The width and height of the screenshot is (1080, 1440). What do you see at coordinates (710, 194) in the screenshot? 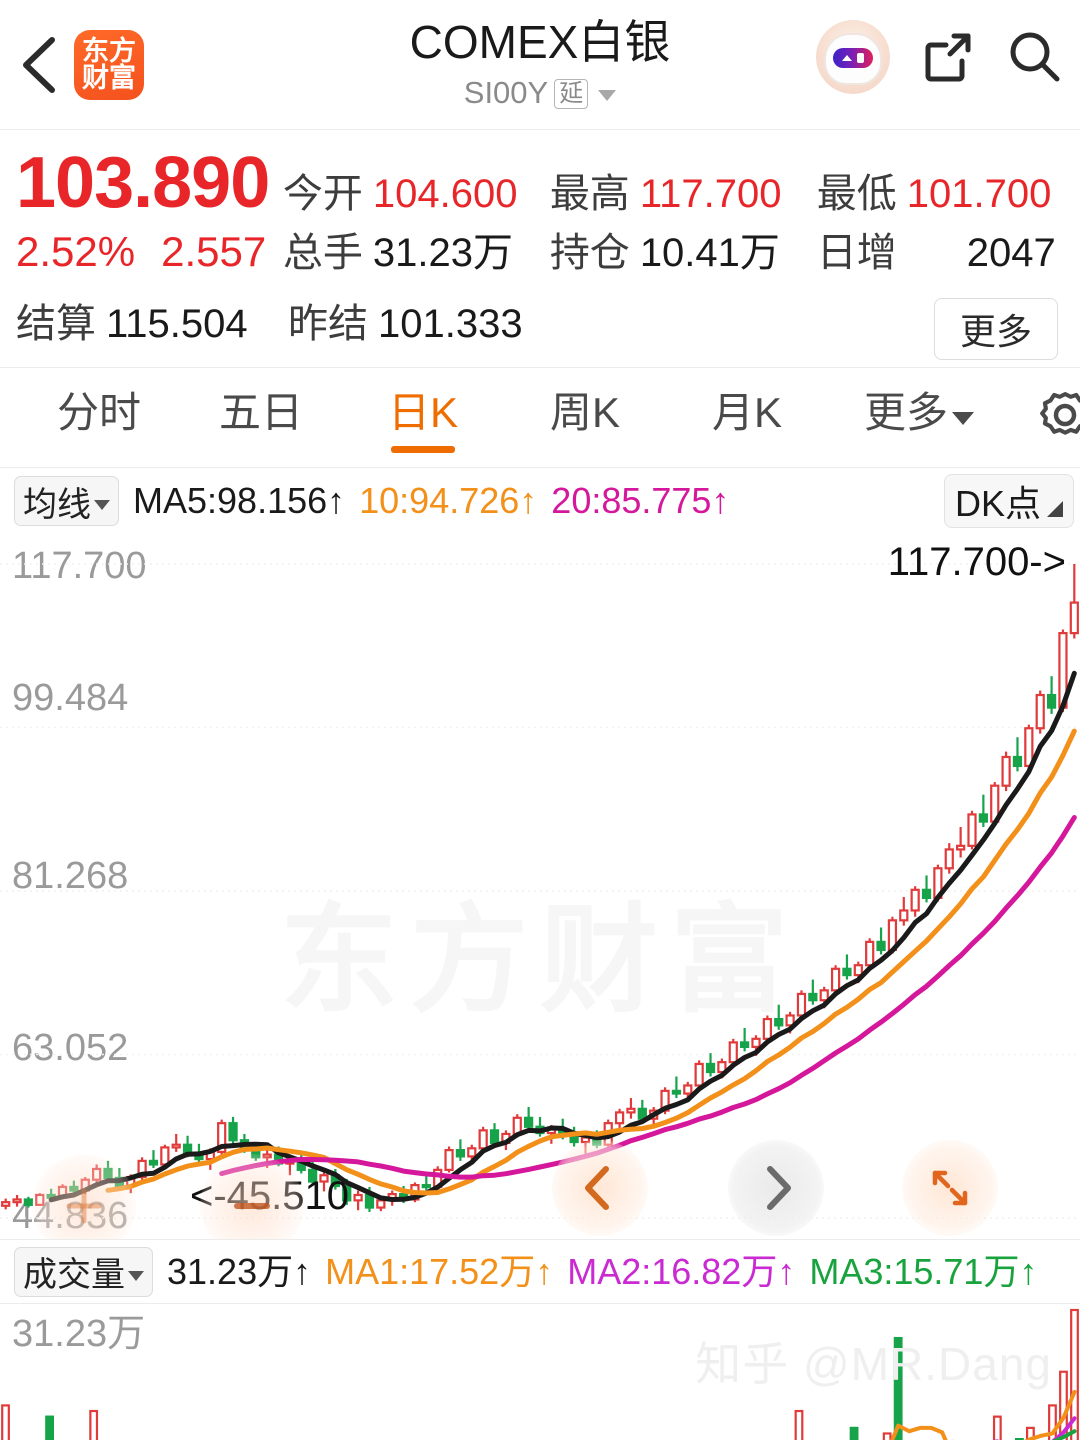
I see `high-value: 117.700` at bounding box center [710, 194].